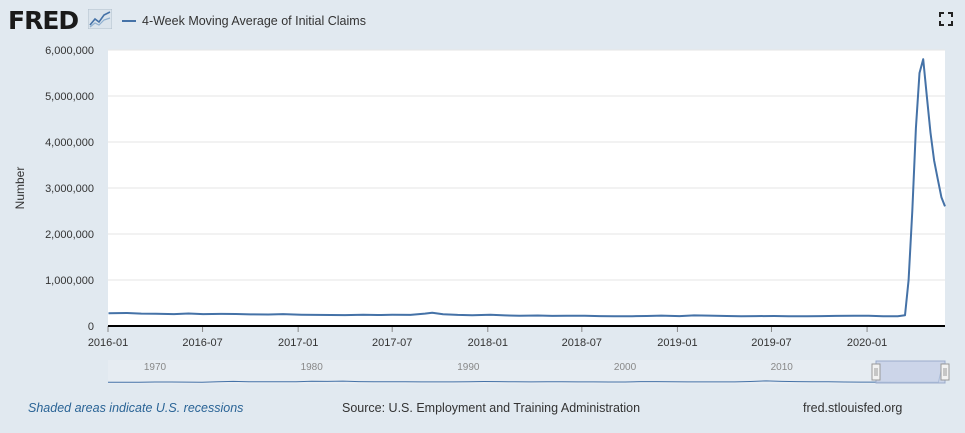  What do you see at coordinates (582, 343) in the screenshot?
I see `x-tick-label: 2018-07` at bounding box center [582, 343].